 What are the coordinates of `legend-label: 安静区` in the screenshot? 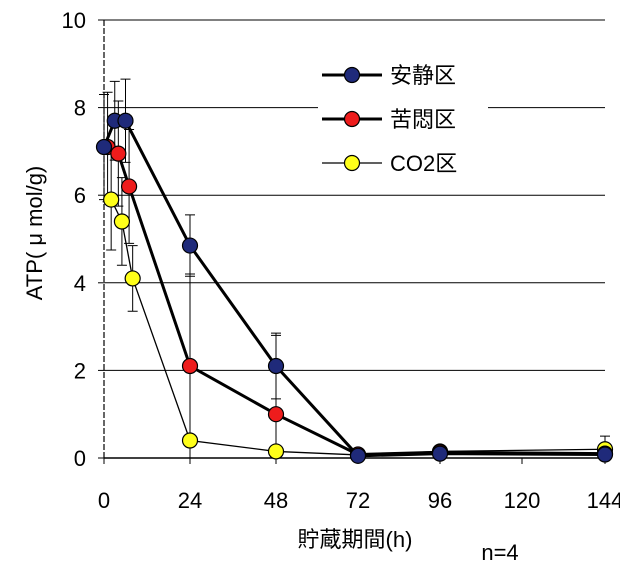 It's located at (423, 75).